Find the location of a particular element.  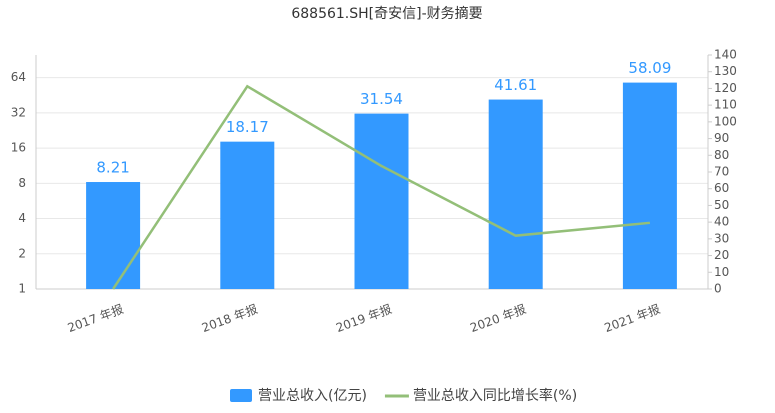

y2-tick-label: 80 is located at coordinates (721, 155).